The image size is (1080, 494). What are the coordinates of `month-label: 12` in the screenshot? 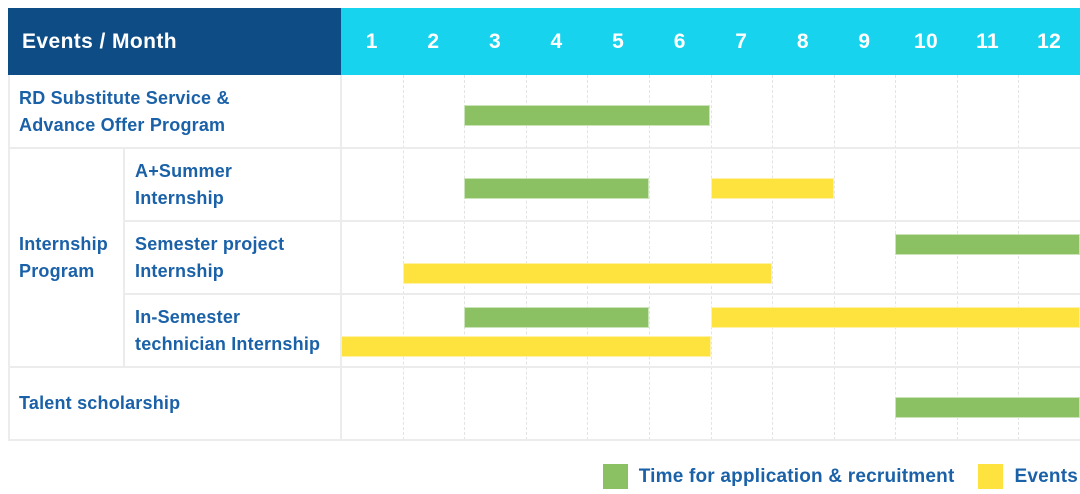 It's located at (1049, 41).